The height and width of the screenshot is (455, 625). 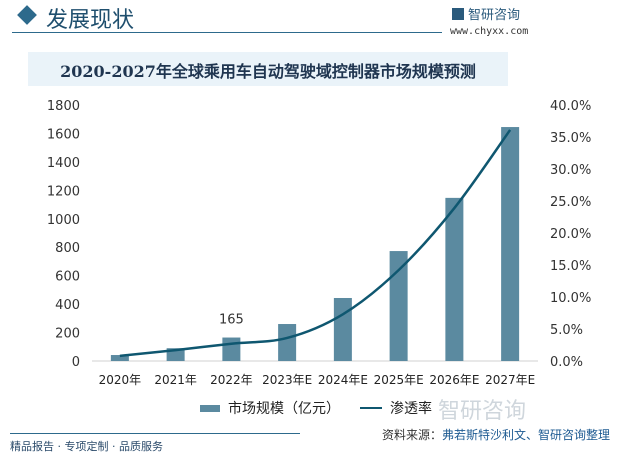 What do you see at coordinates (227, 32) in the screenshot?
I see `header-divider` at bounding box center [227, 32].